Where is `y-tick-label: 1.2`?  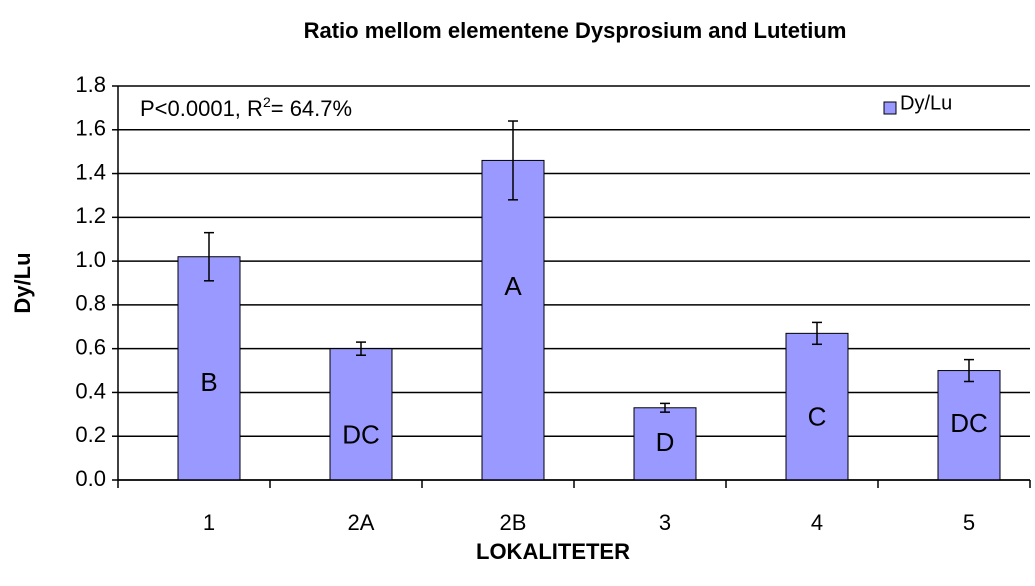
y-tick-label: 1.2 is located at coordinates (90, 215).